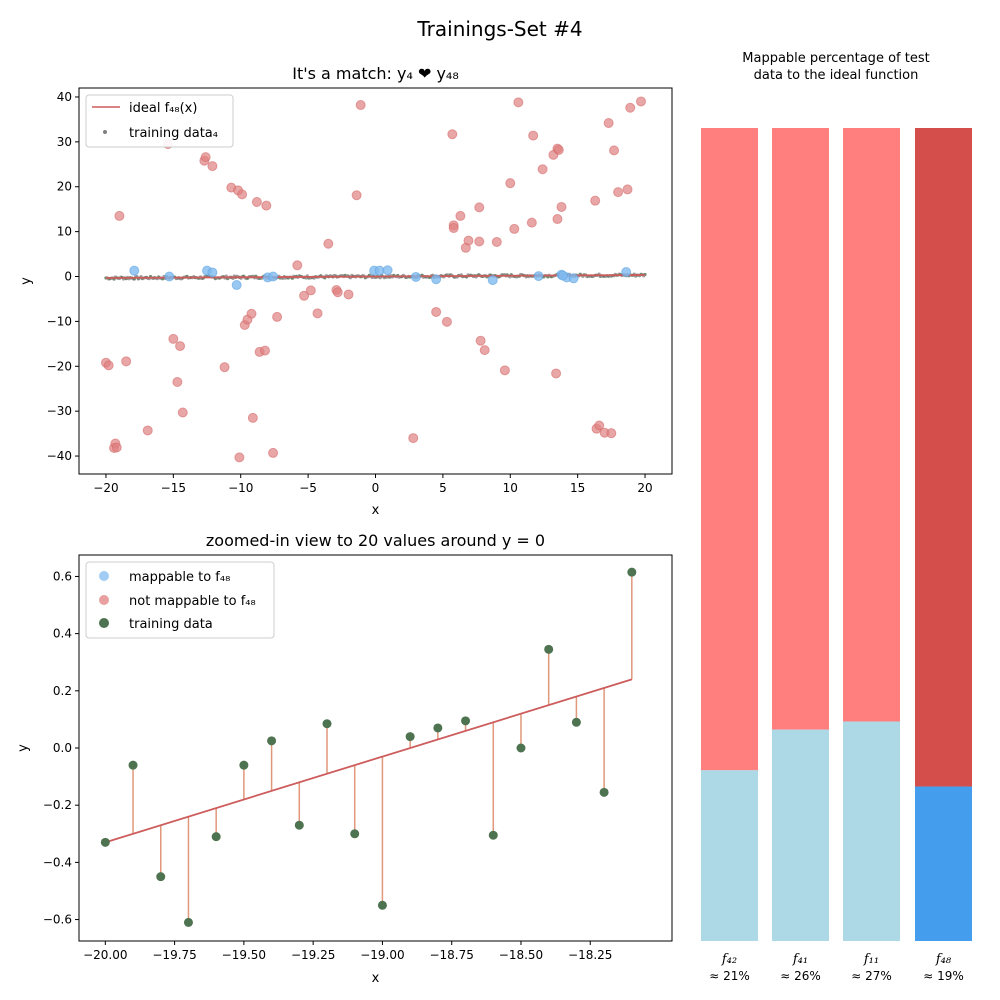  Describe the element at coordinates (376, 488) in the screenshot. I see `overview-xtick-label: 0` at that location.